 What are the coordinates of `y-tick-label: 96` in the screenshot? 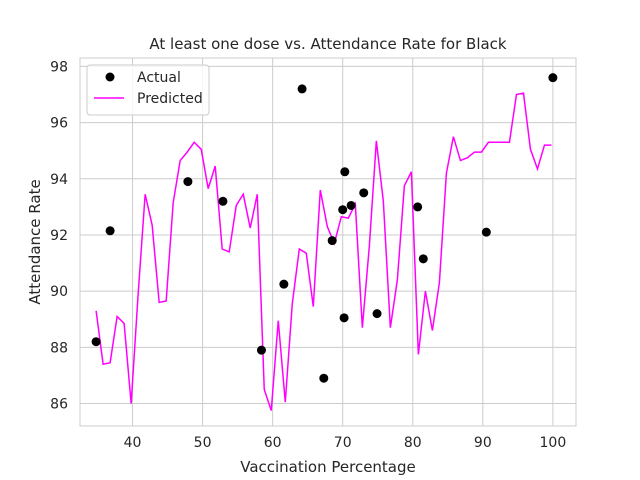 It's located at (59, 124).